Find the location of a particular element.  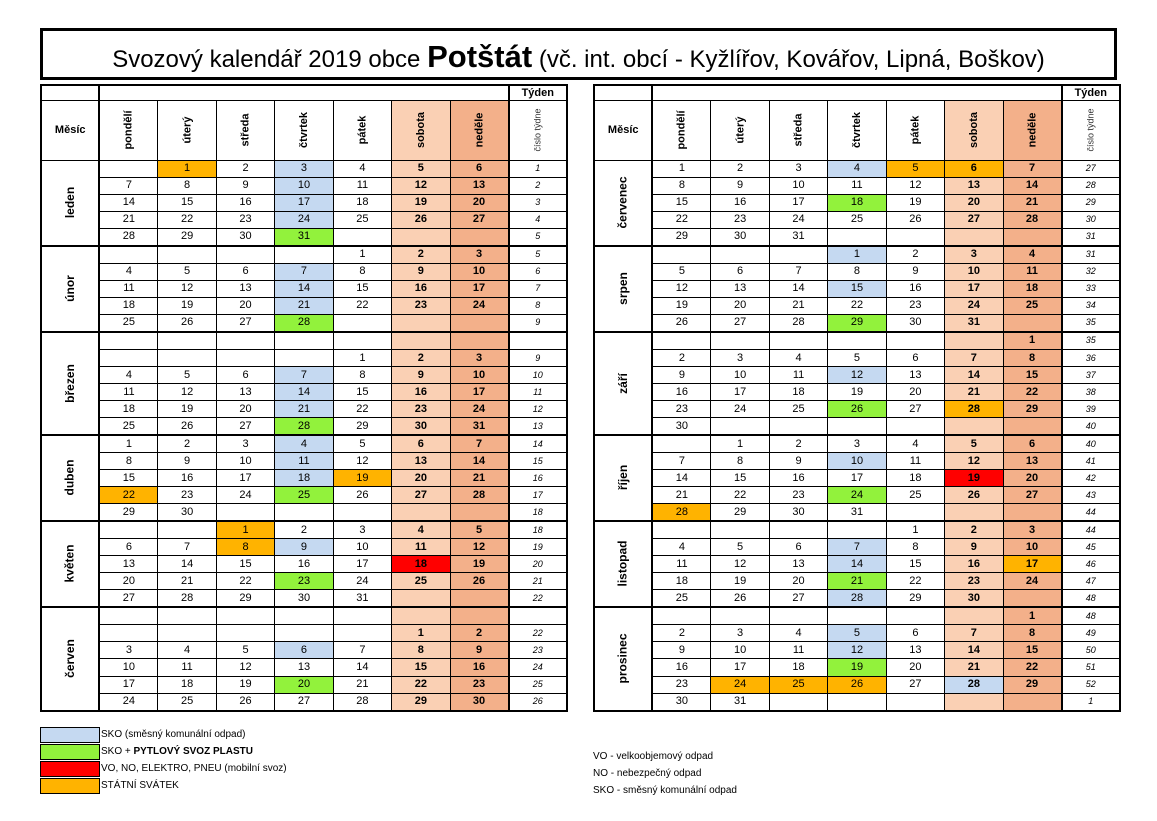

day-header-1: úterý is located at coordinates (740, 130).